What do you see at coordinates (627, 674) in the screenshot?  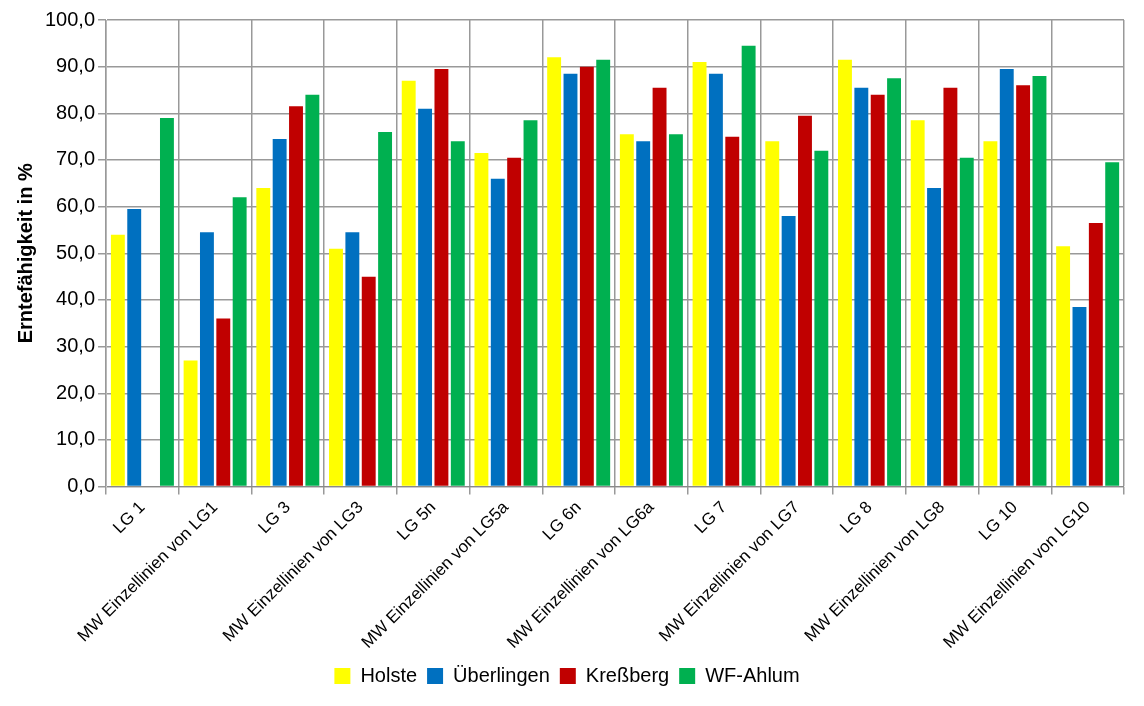 I see `legend-label: Kreßberg` at bounding box center [627, 674].